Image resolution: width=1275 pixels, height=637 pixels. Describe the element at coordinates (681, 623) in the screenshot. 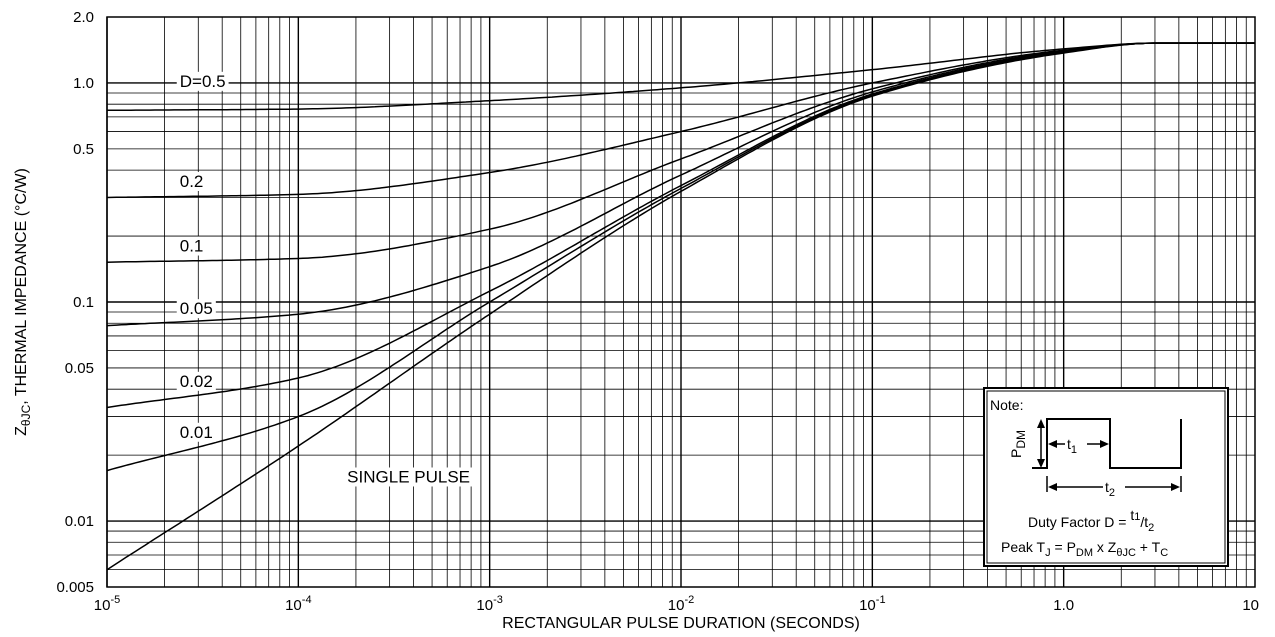

I see `x-axis-label: RECTANGULAR PULSE DURATION (SECONDS)` at that location.